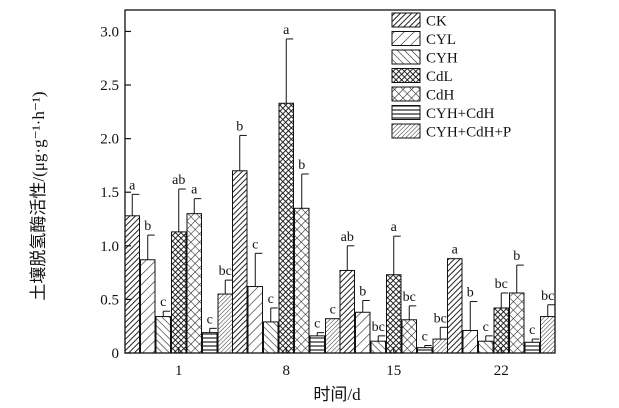 Image resolution: width=619 pixels, height=408 pixels. What do you see at coordinates (109, 300) in the screenshot?
I see `y-tick-label: 0.5` at bounding box center [109, 300].